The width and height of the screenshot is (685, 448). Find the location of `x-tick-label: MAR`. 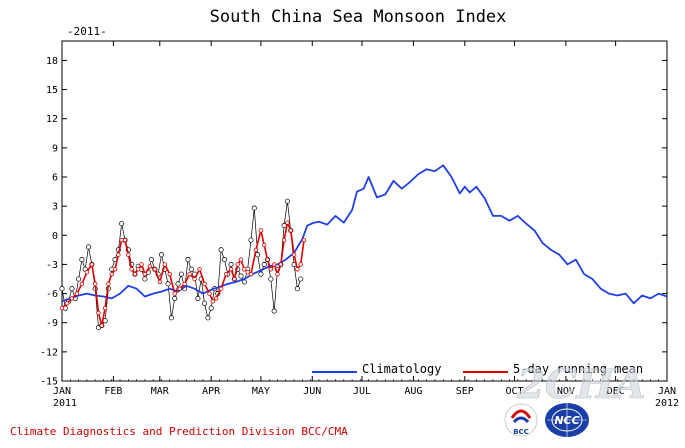

x-tick-label: MAR is located at coordinates (160, 391).